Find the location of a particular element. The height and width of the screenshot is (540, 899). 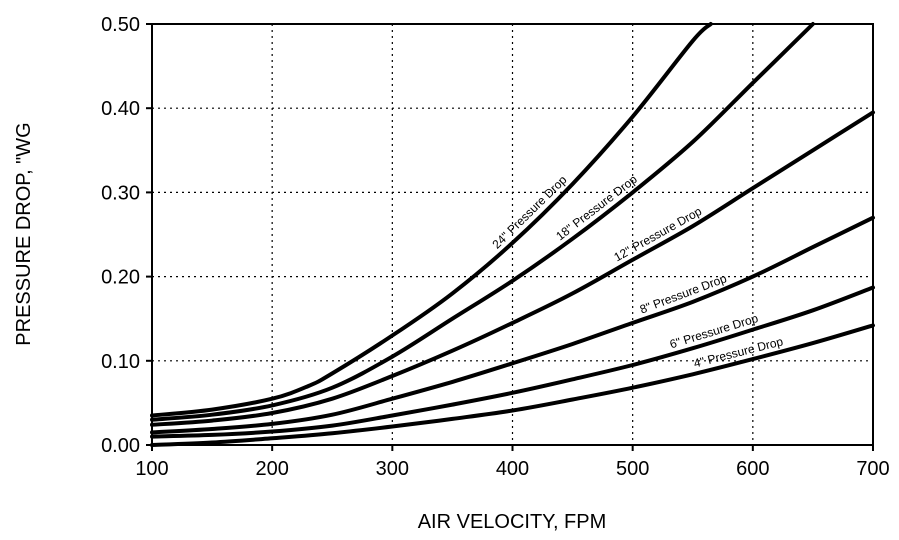

x-tick-label: 100 is located at coordinates (151, 469).